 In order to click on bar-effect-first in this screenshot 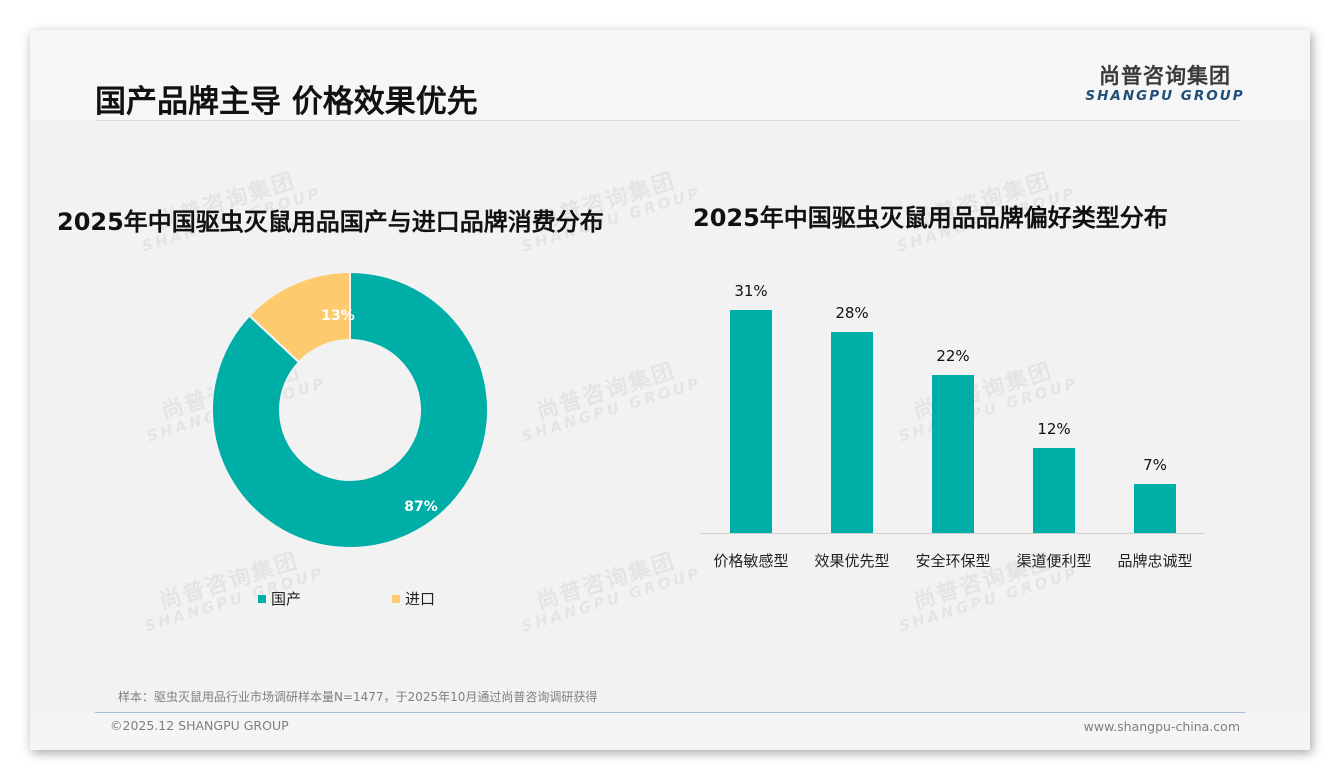, I will do `click(852, 433)`.